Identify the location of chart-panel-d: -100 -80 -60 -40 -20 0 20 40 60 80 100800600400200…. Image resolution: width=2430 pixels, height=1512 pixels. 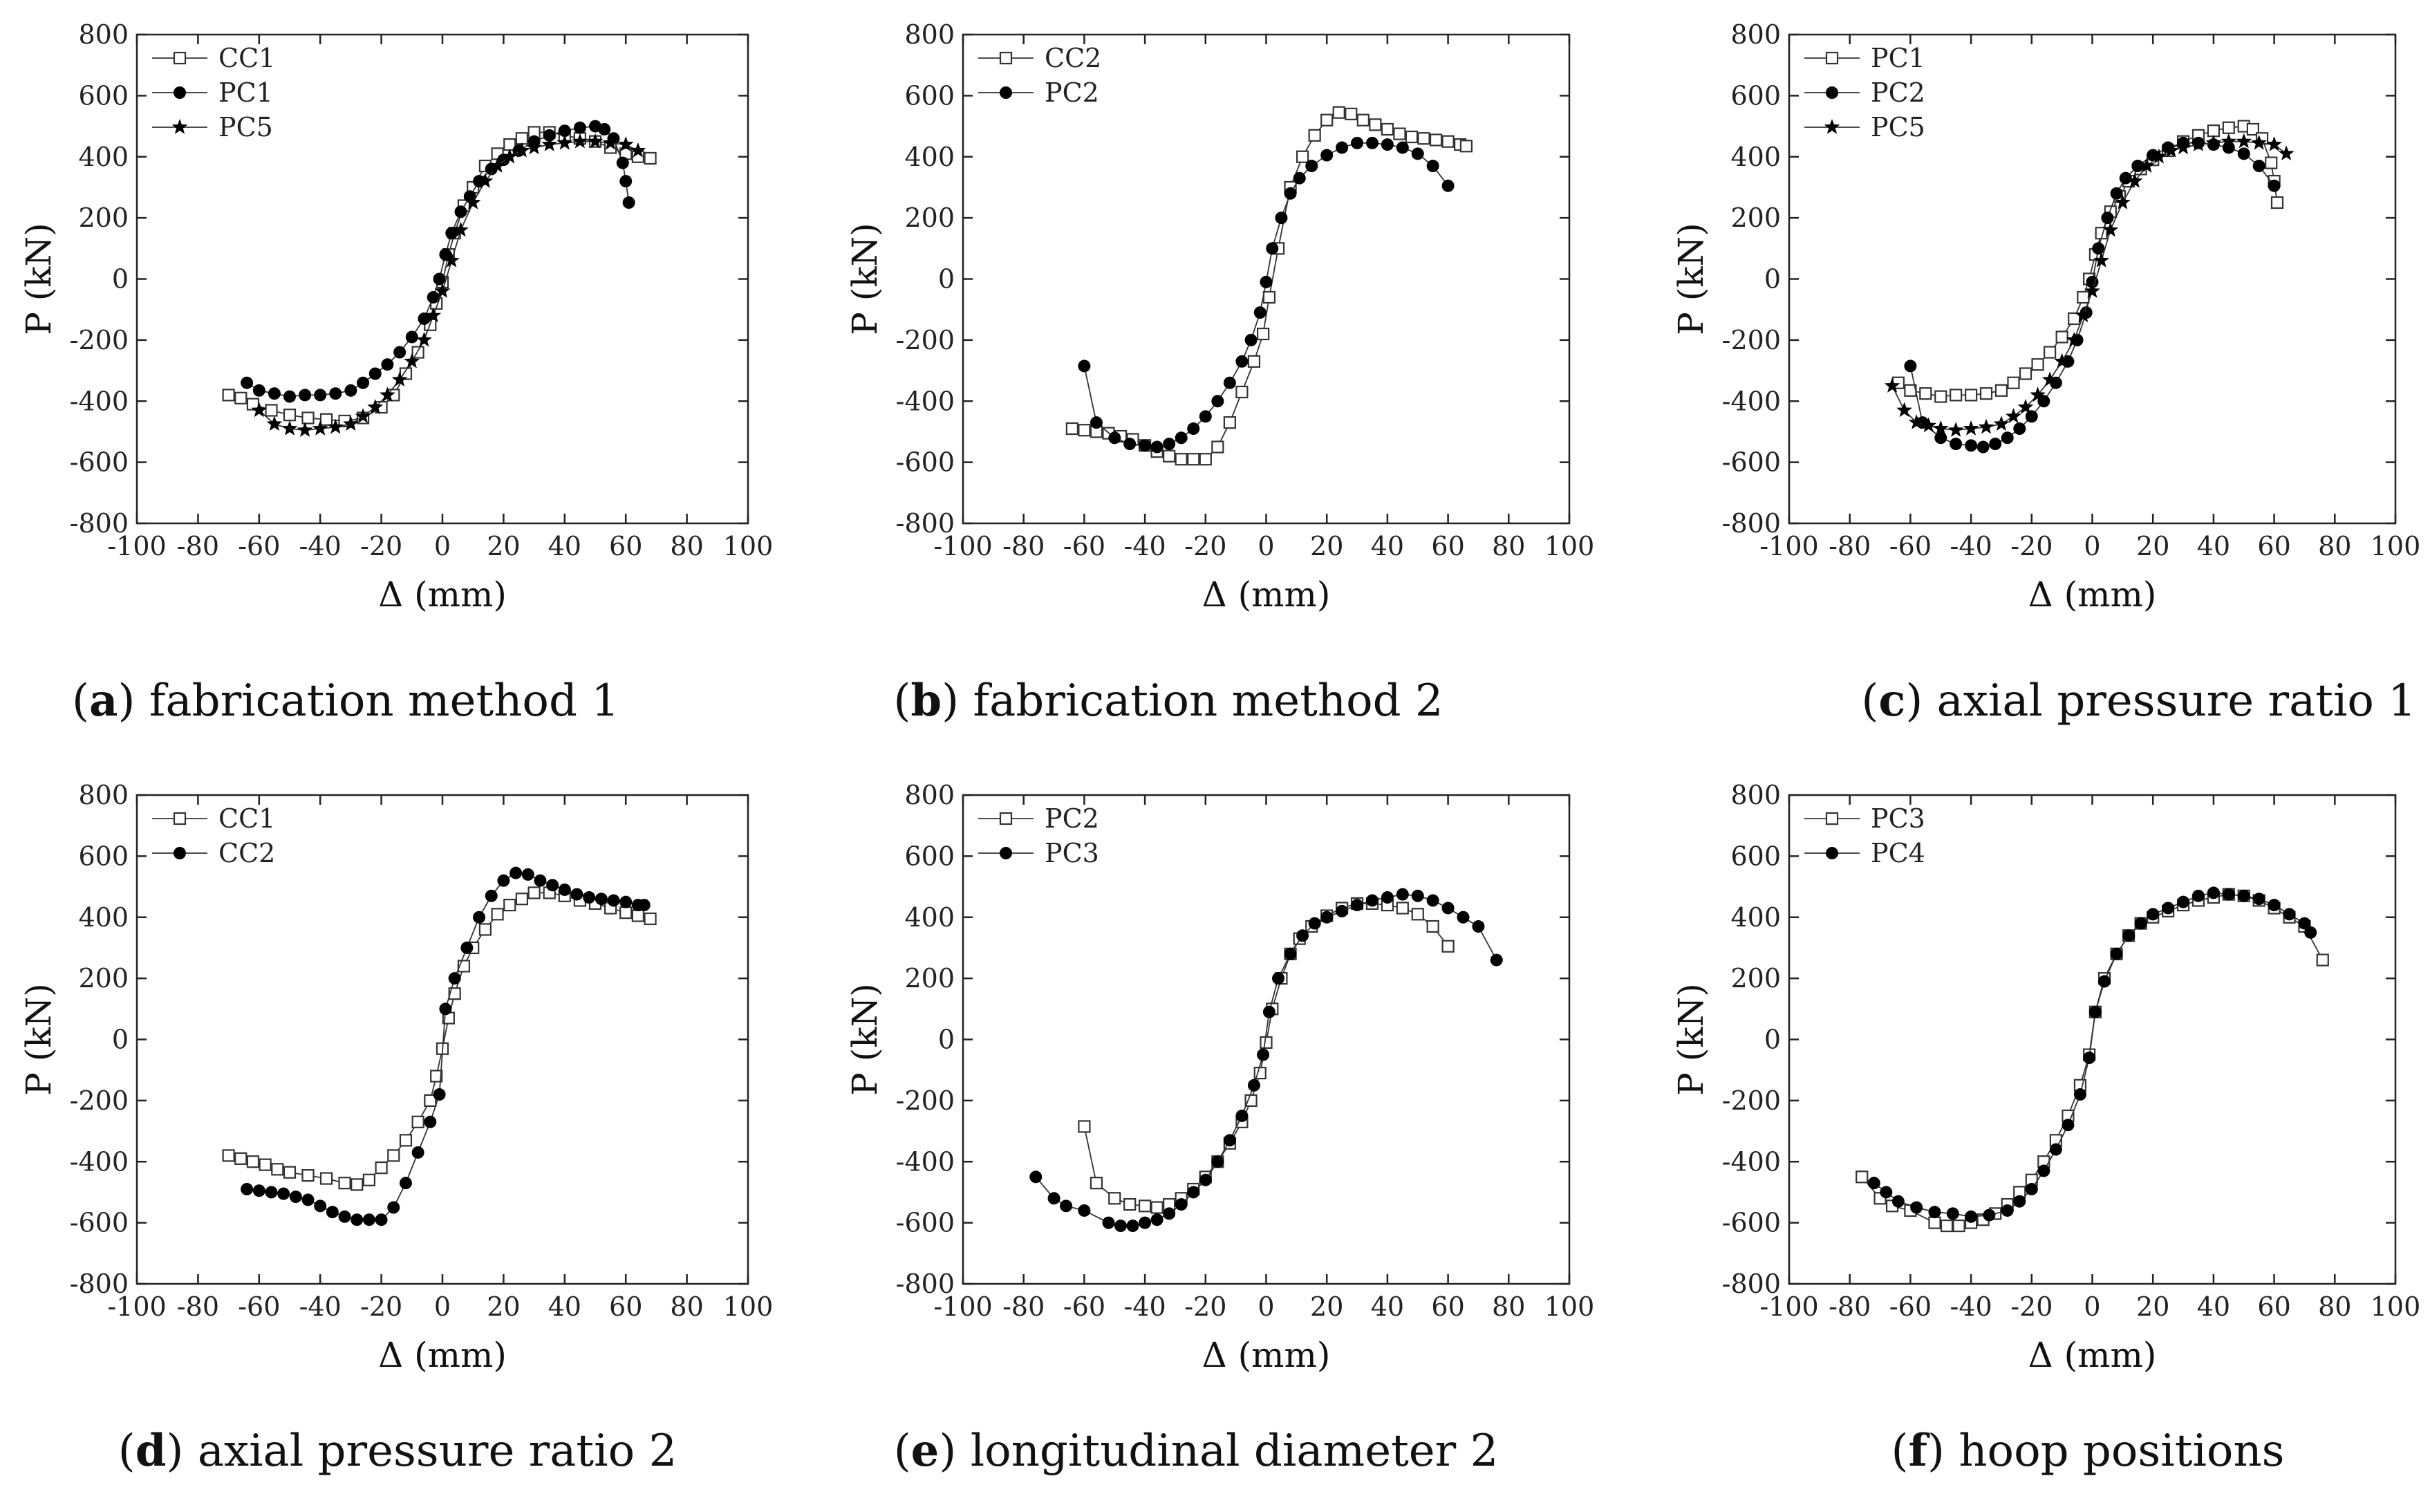
(396, 1128).